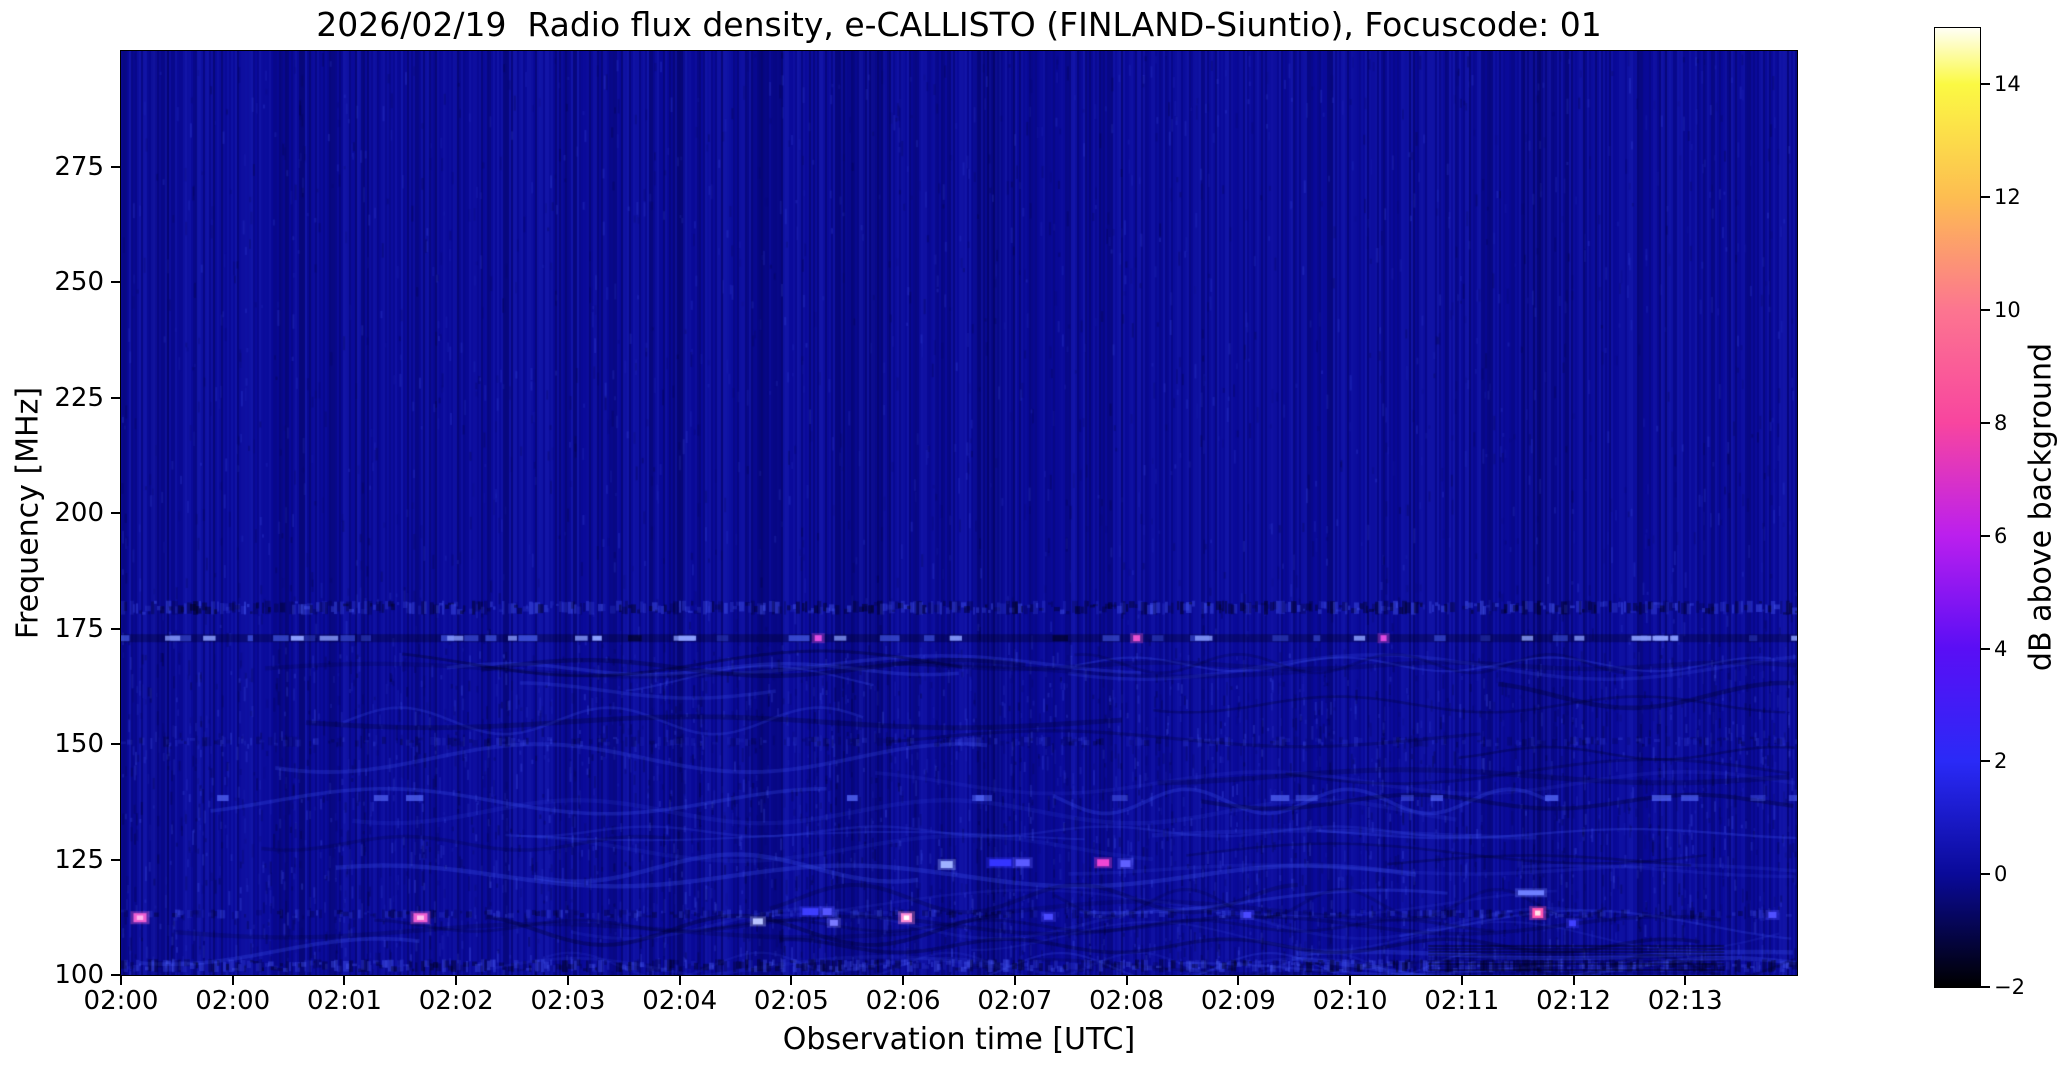 The image size is (2066, 1067). Describe the element at coordinates (2001, 874) in the screenshot. I see `colorbar-tick-label: 0` at that location.